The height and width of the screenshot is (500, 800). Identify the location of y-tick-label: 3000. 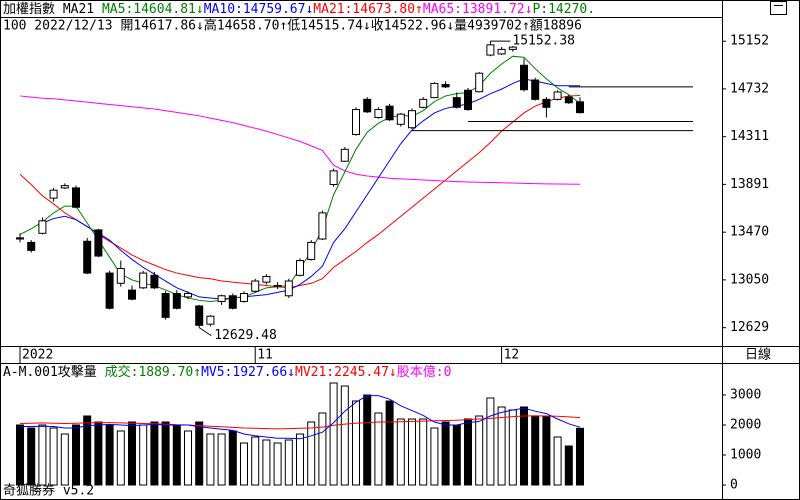
(745, 395).